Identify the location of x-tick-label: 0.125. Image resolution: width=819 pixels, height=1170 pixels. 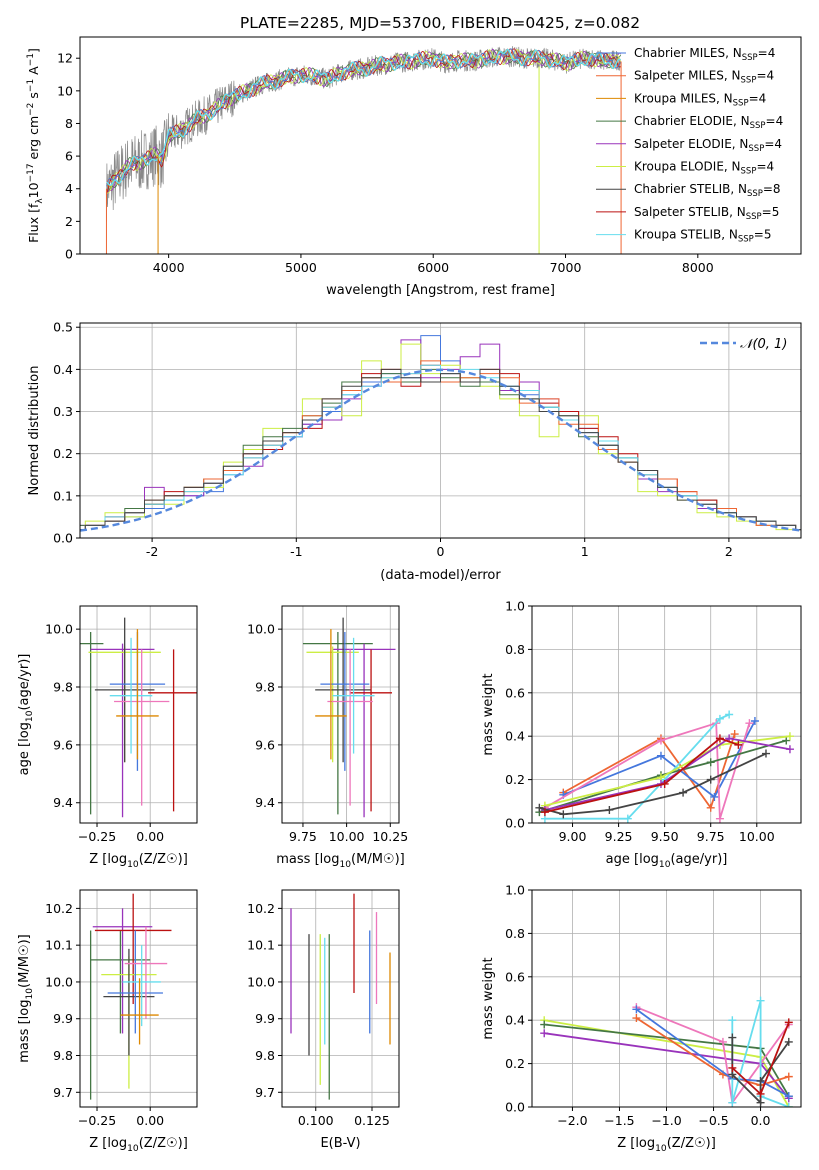
(372, 1120).